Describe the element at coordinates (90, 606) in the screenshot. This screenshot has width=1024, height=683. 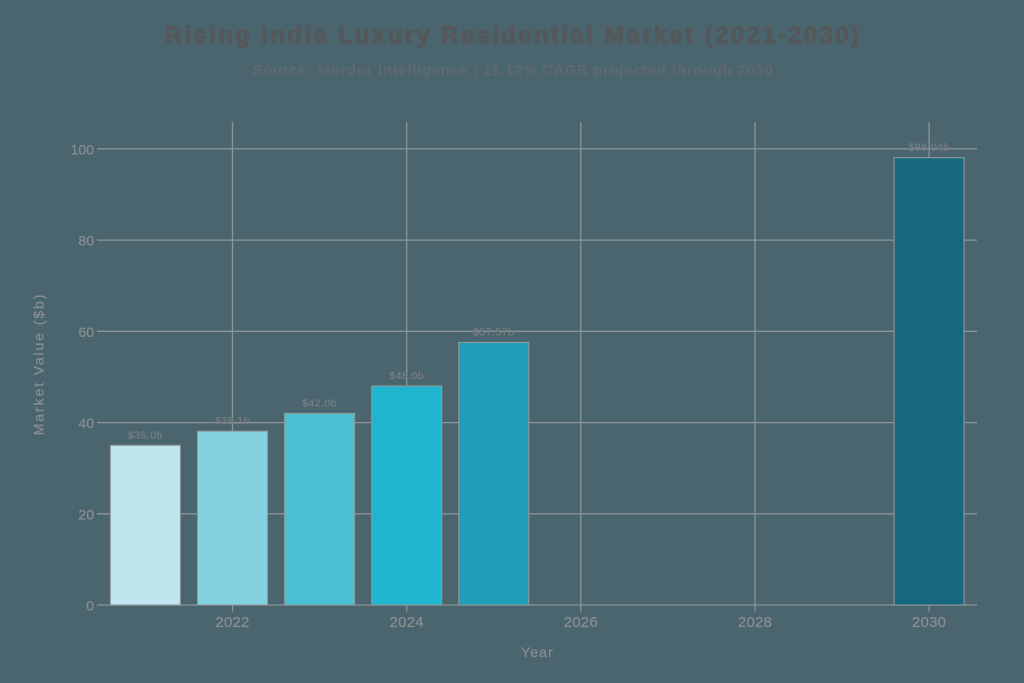
I see `svg-text: 0` at that location.